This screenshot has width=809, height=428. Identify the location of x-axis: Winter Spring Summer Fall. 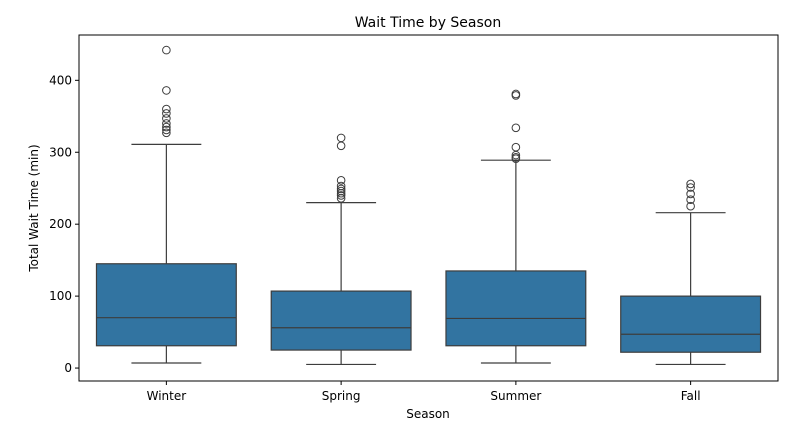
(424, 392).